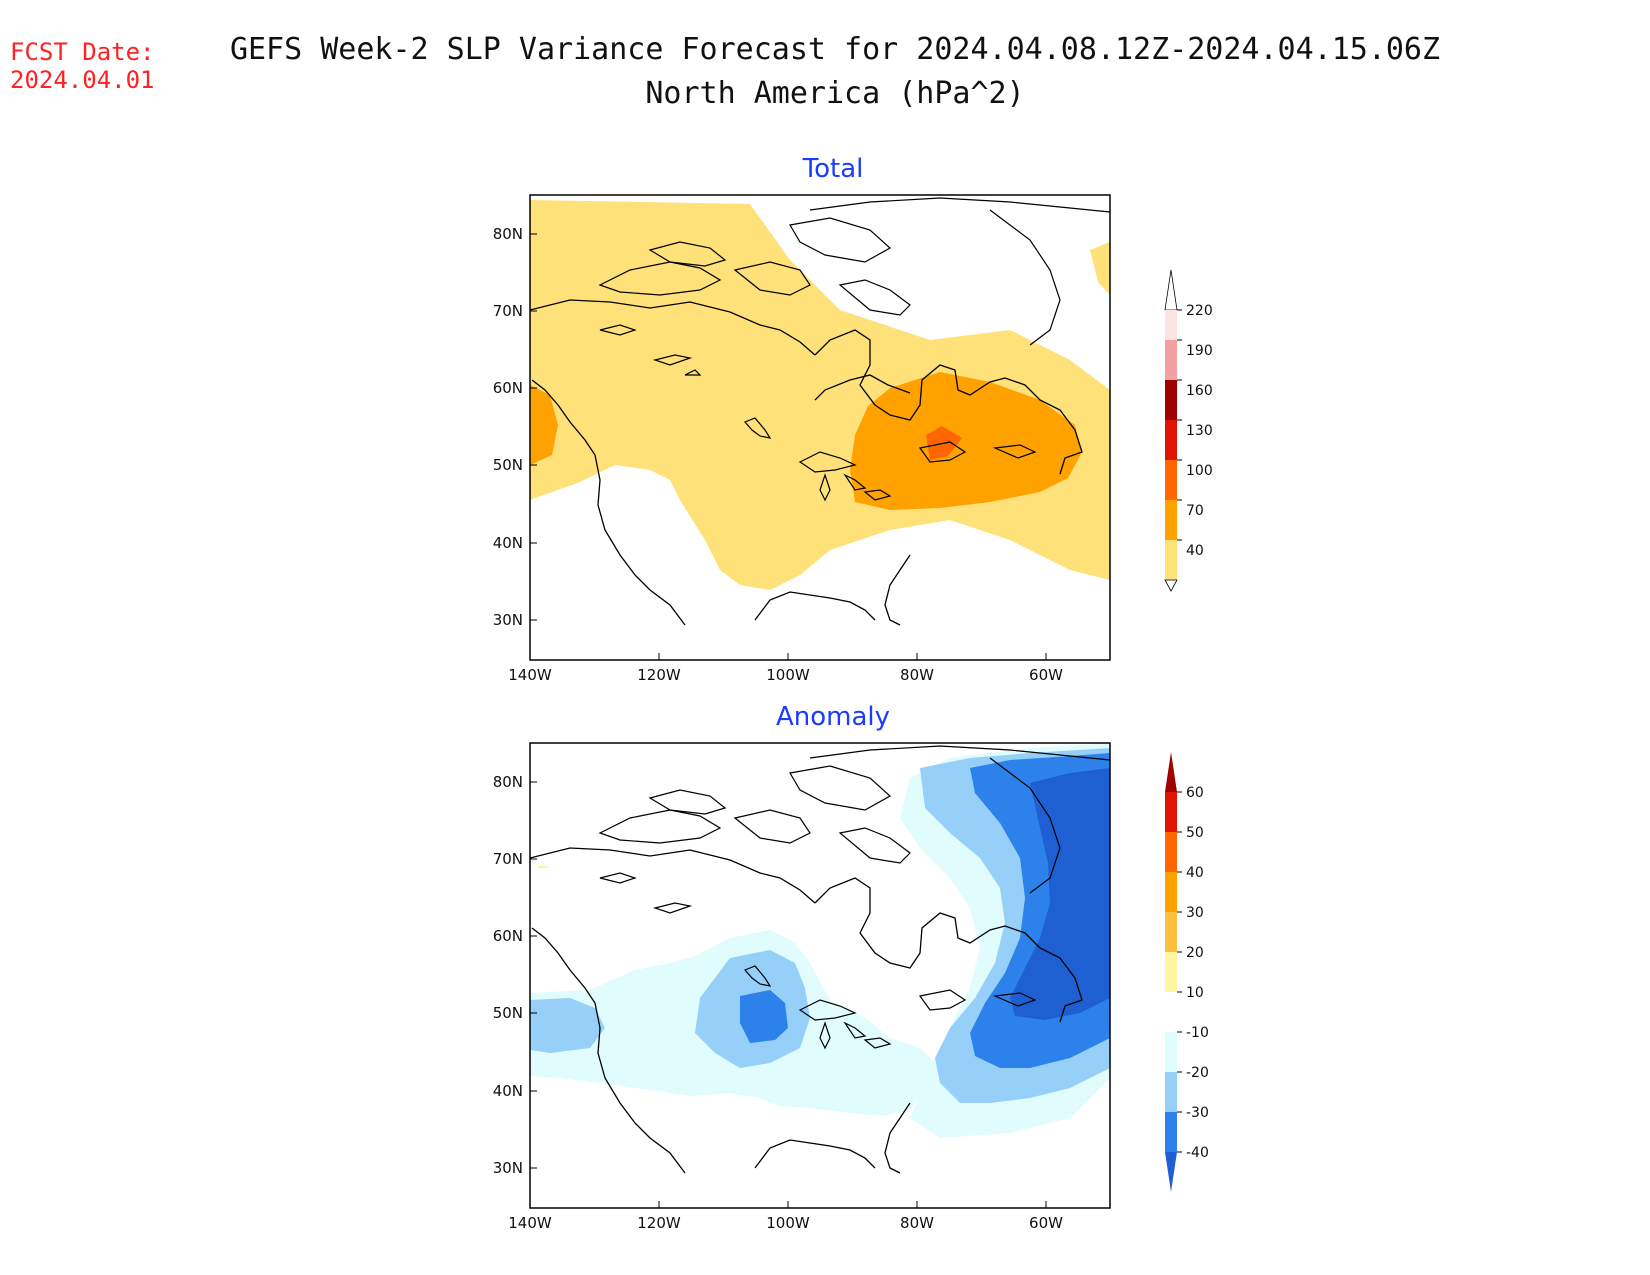 Image resolution: width=1650 pixels, height=1275 pixels. What do you see at coordinates (82, 52) in the screenshot?
I see `forecast-date-label: FCST Date:` at bounding box center [82, 52].